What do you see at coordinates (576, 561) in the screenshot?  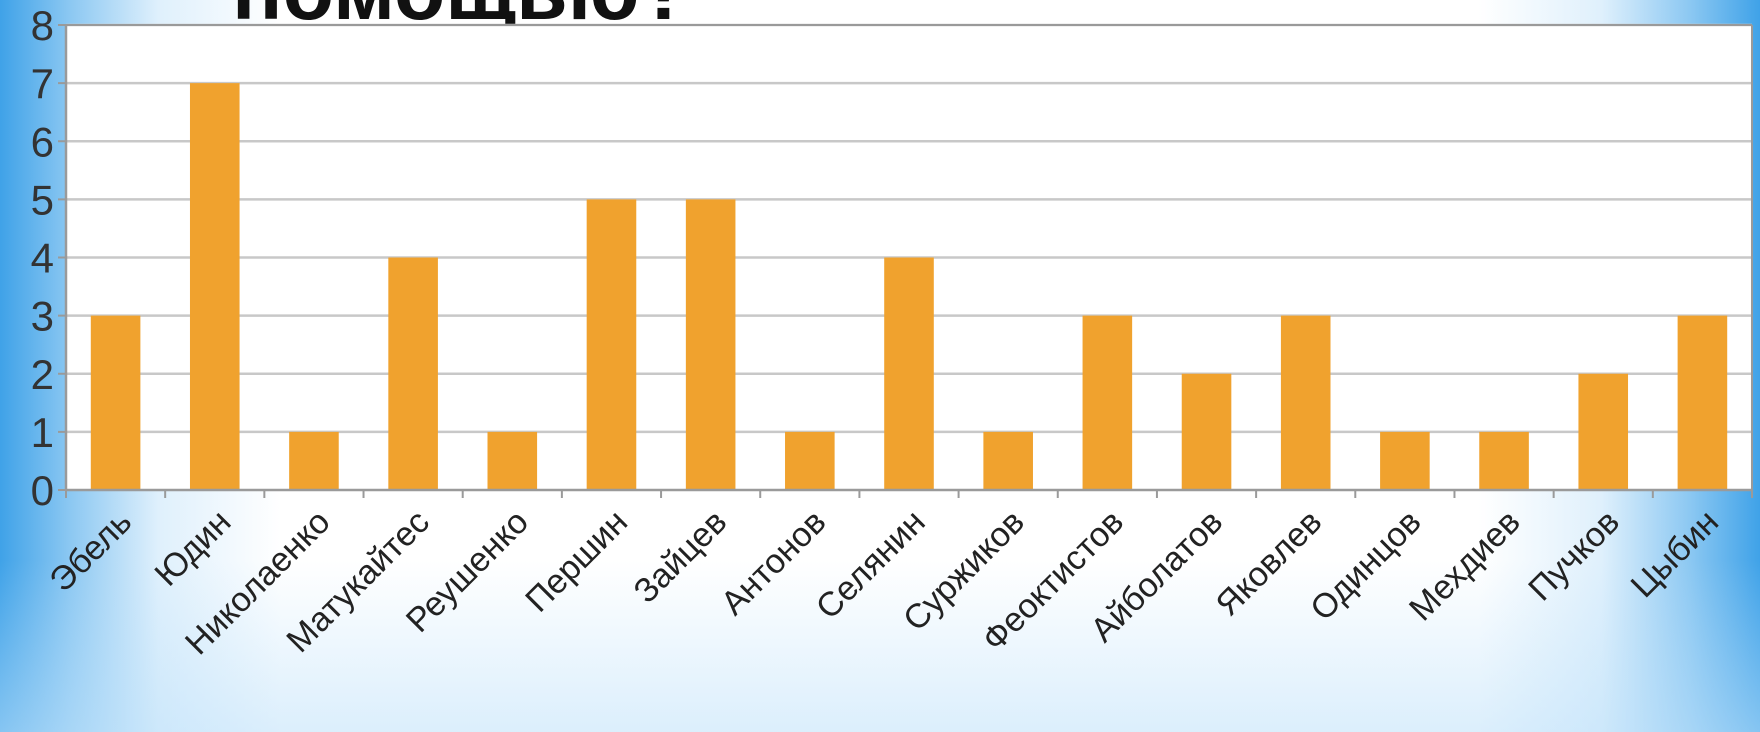 I see `x-category-label: Першин` at bounding box center [576, 561].